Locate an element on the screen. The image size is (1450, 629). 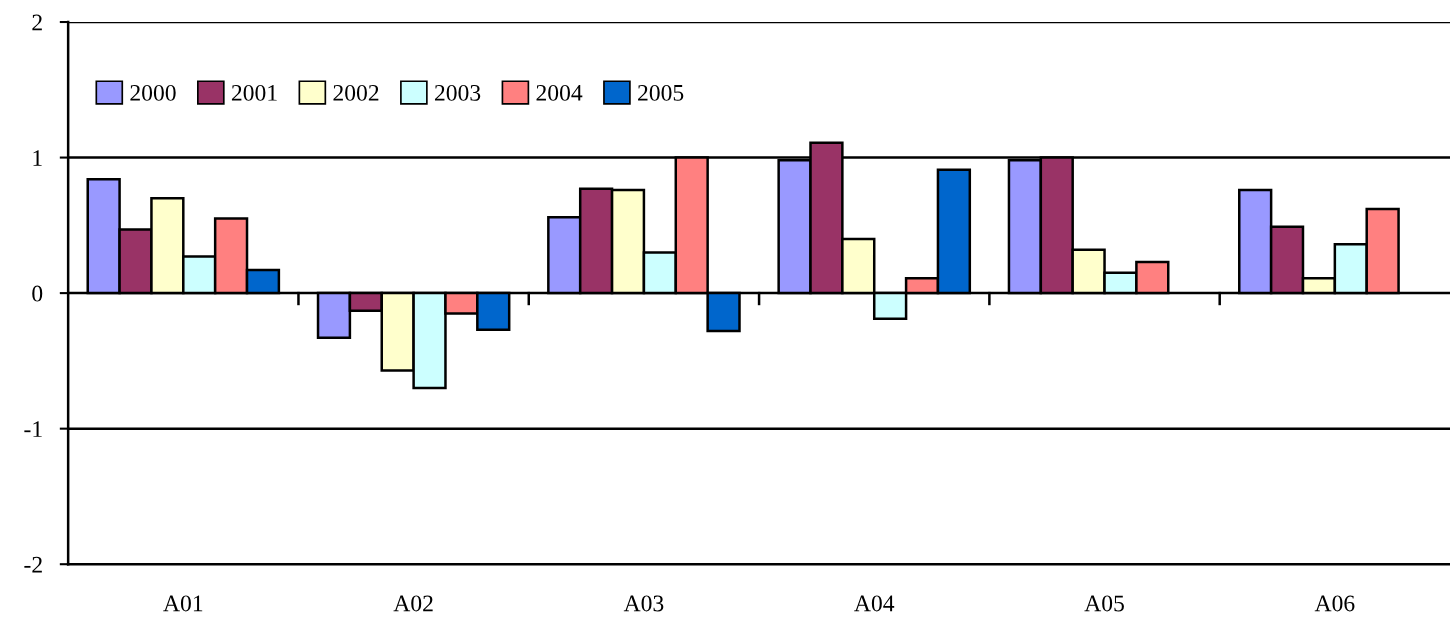
y-tick-label: 2 is located at coordinates (37, 22).